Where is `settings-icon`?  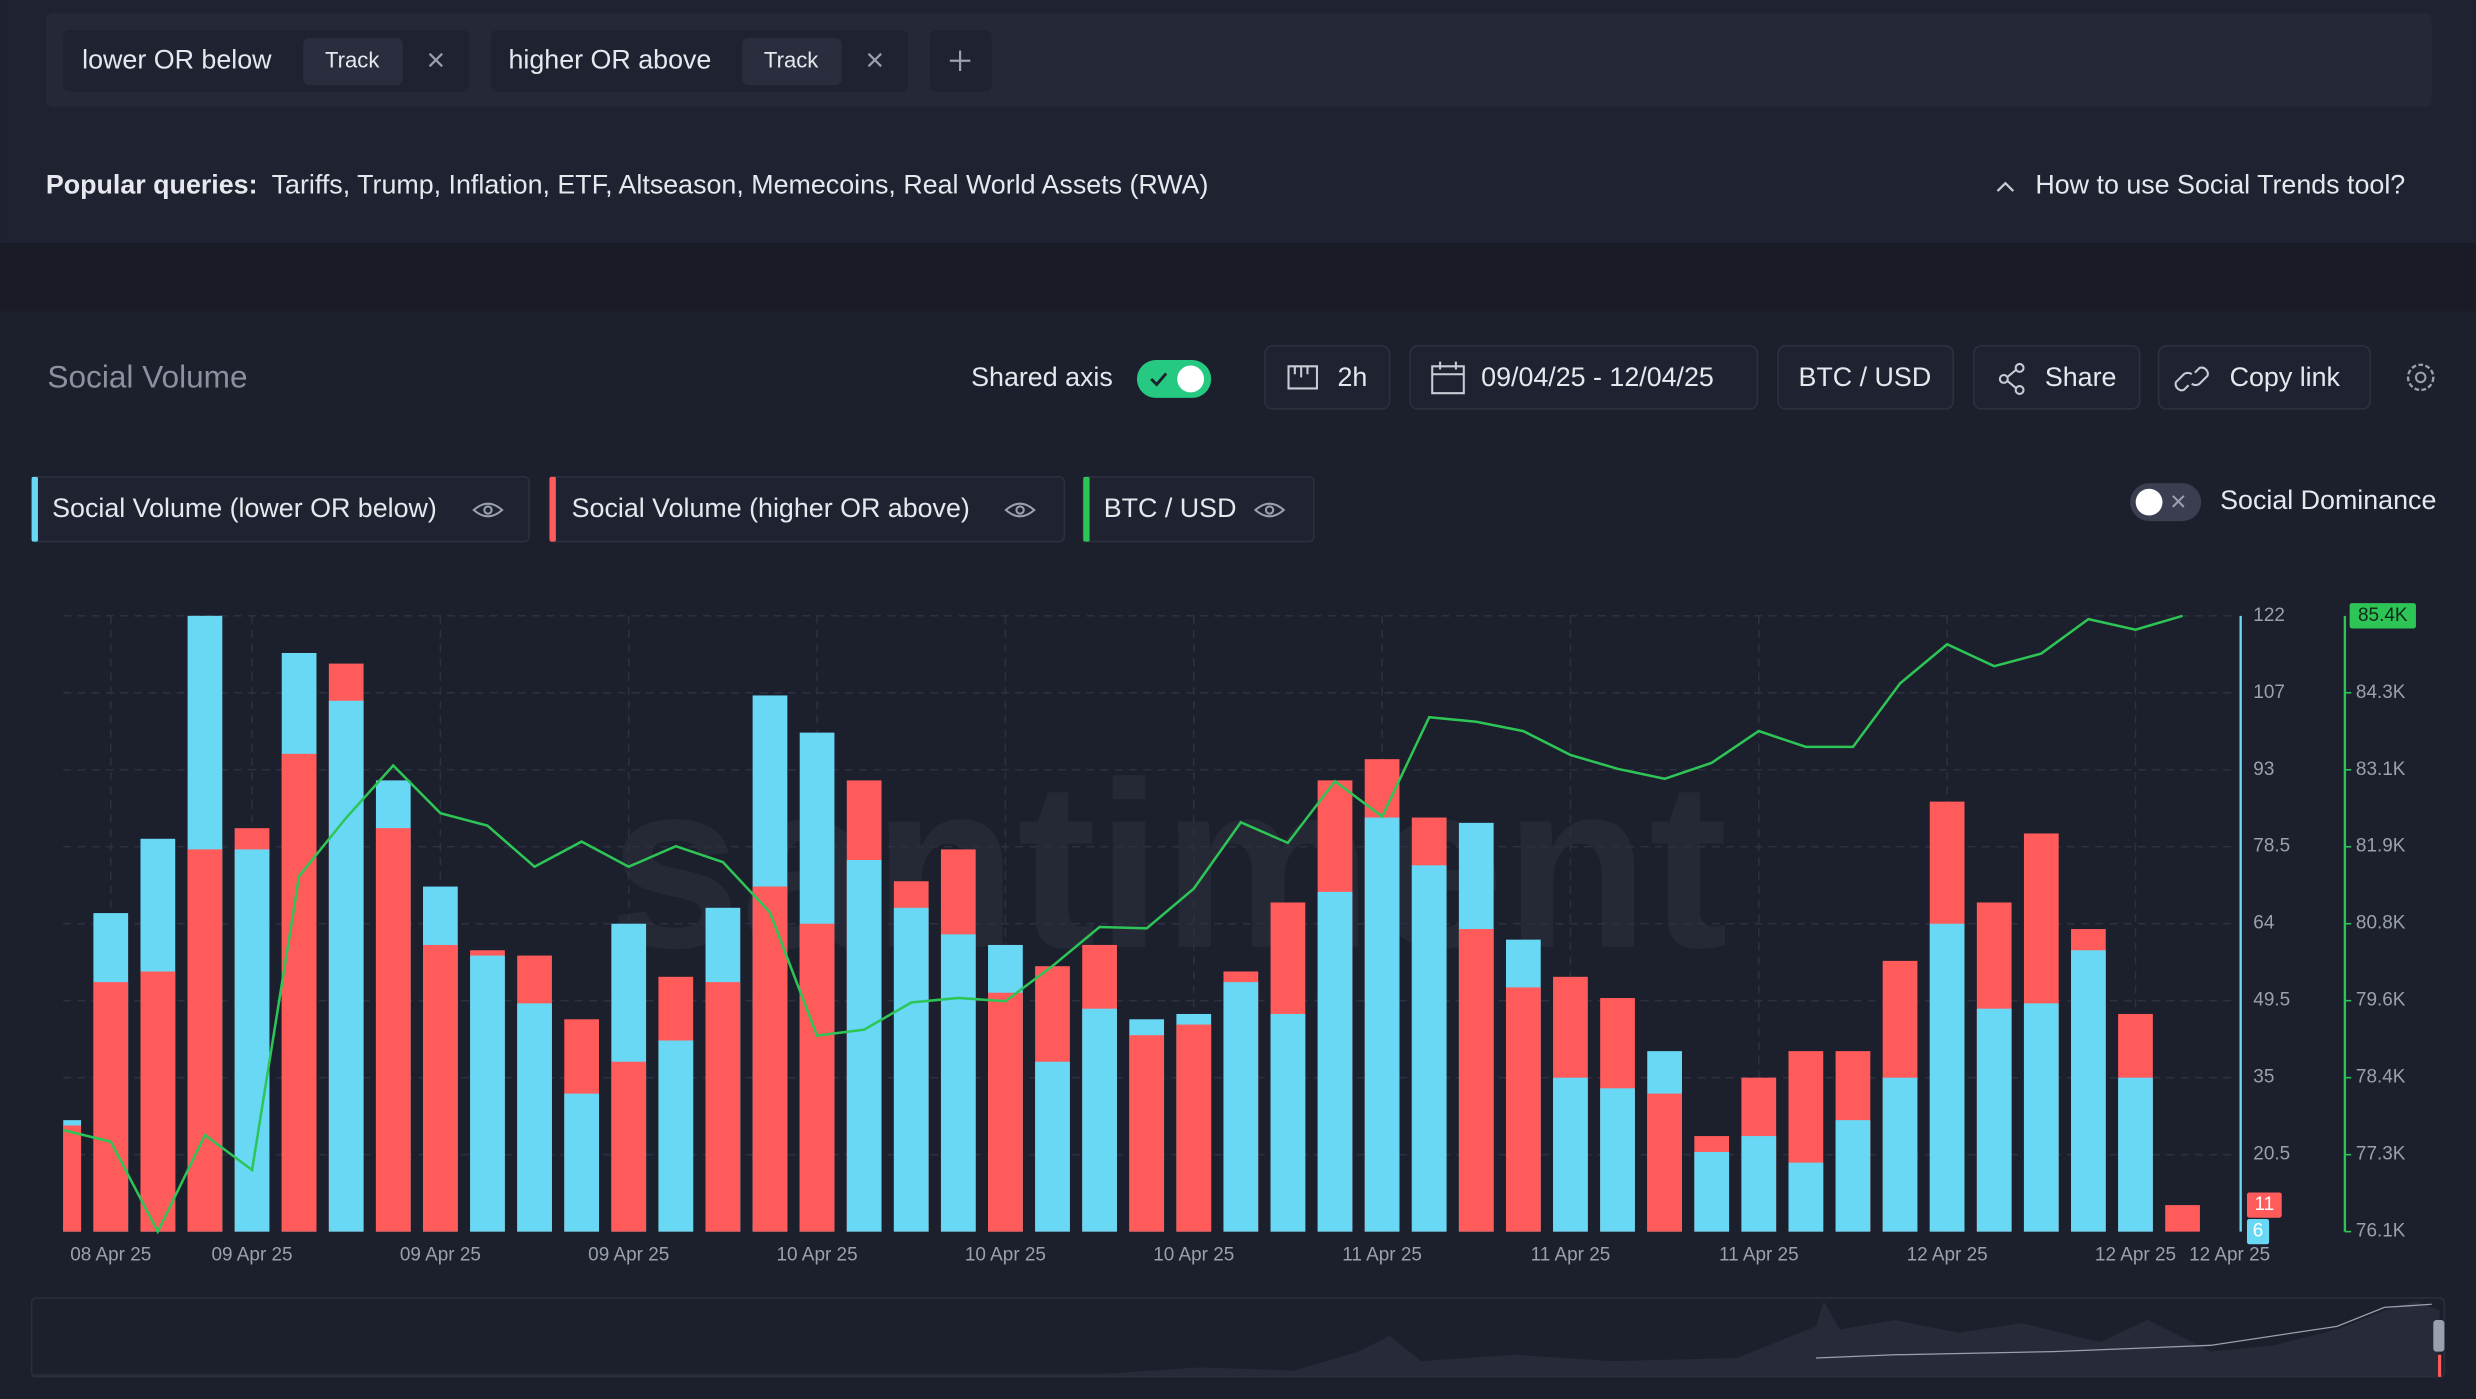 settings-icon is located at coordinates (2420, 377).